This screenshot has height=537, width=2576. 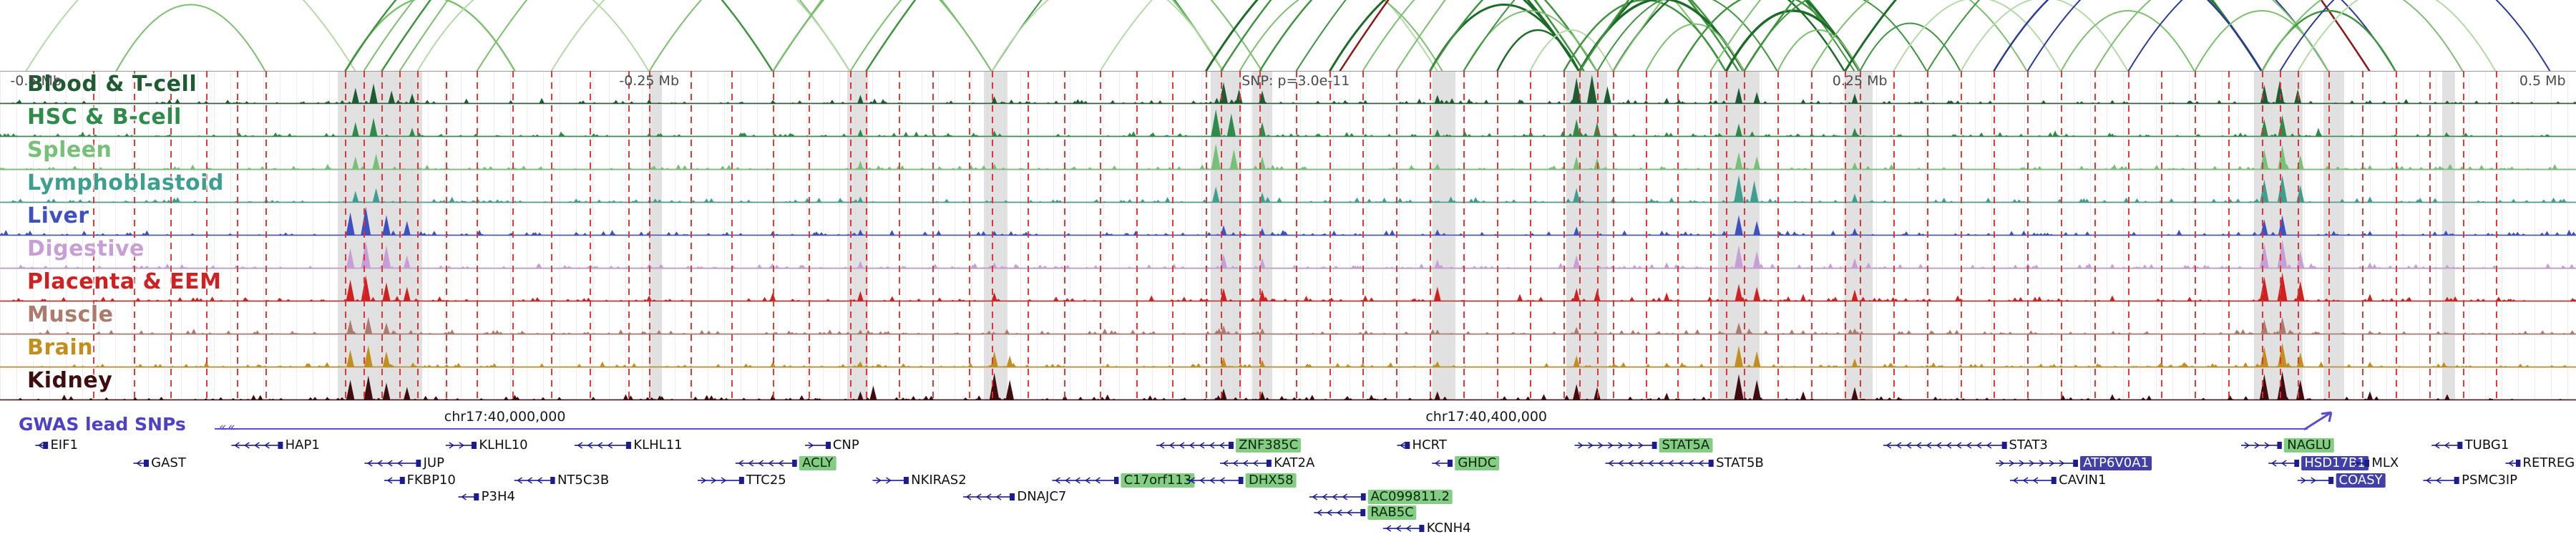 I want to click on gene-label: CNP, so click(x=845, y=445).